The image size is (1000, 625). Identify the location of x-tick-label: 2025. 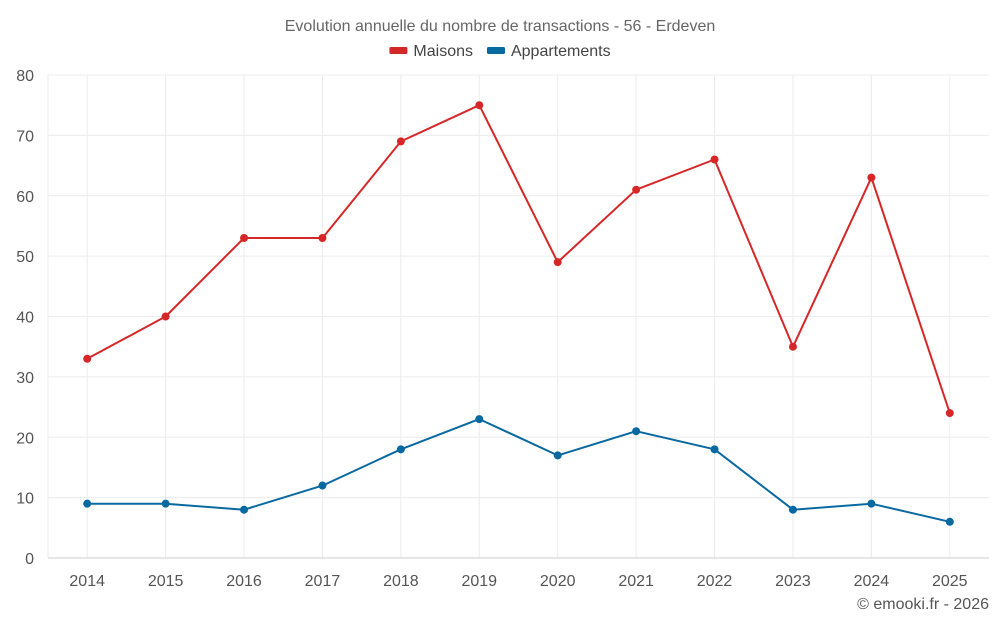
(950, 581).